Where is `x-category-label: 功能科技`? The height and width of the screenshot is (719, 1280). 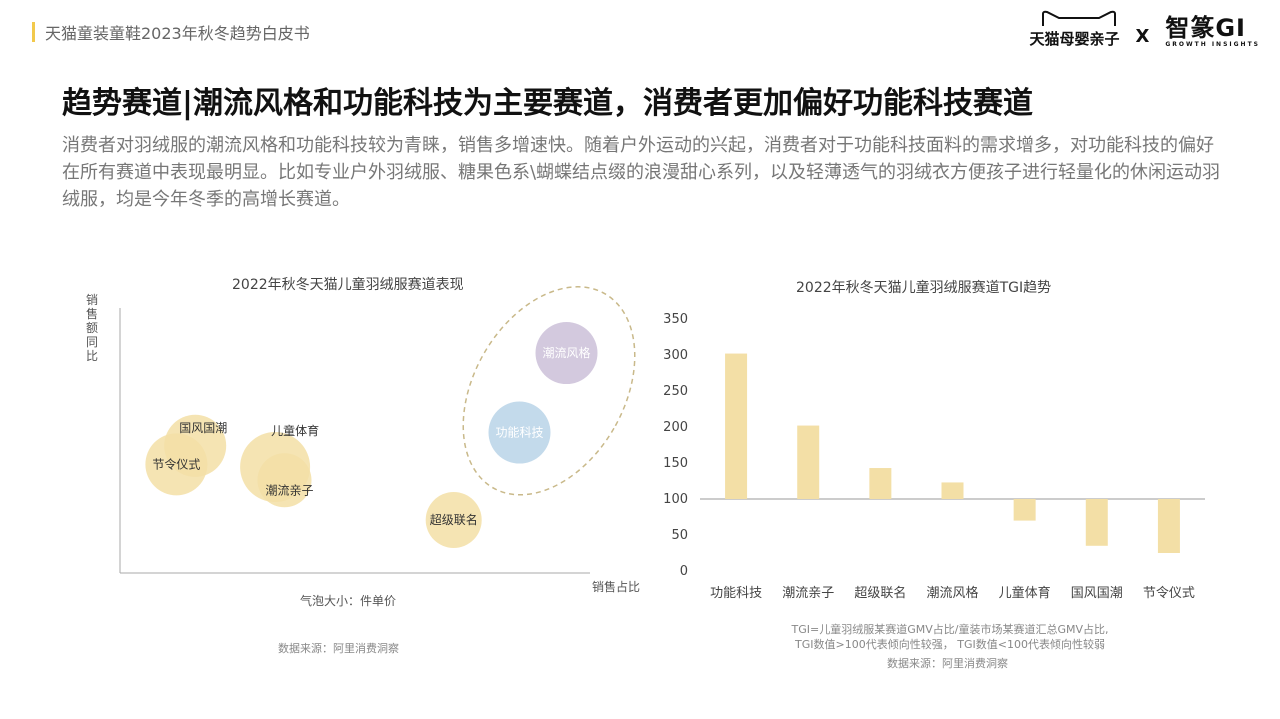 x-category-label: 功能科技 is located at coordinates (736, 593).